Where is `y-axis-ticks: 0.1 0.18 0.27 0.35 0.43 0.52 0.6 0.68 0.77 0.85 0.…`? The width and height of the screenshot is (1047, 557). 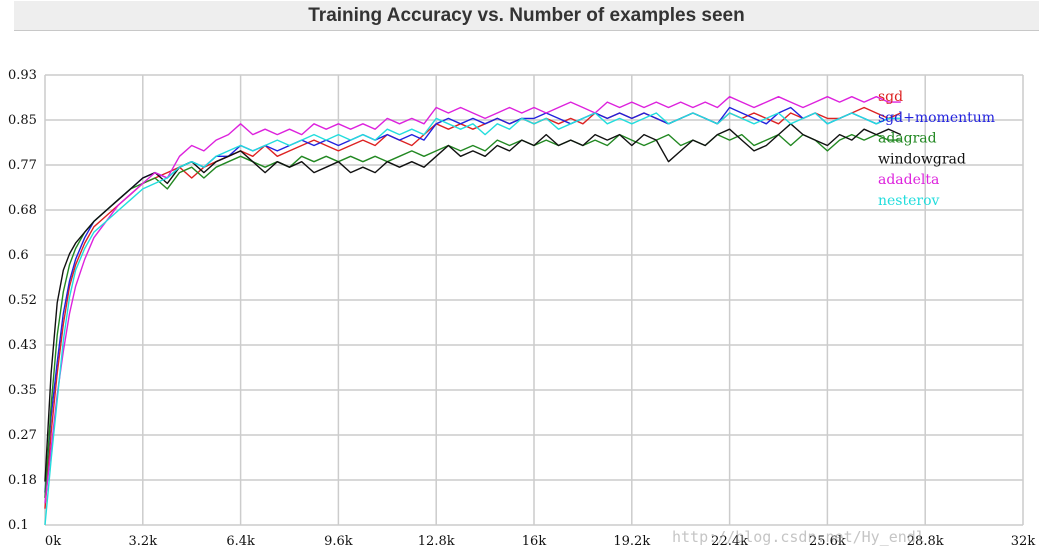
y-axis-ticks: 0.1 0.18 0.27 0.35 0.43 0.52 0.6 0.68 0.77 0.85 0.… is located at coordinates (22, 300).